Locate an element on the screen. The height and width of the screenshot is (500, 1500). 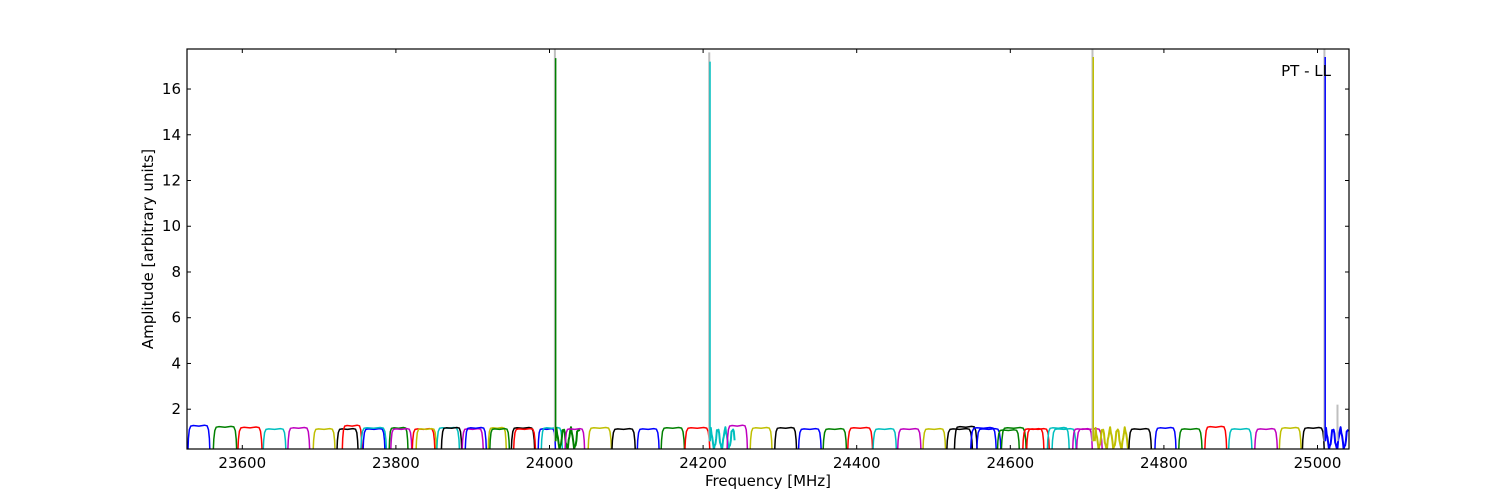
x-tick-label: 24000 is located at coordinates (550, 463).